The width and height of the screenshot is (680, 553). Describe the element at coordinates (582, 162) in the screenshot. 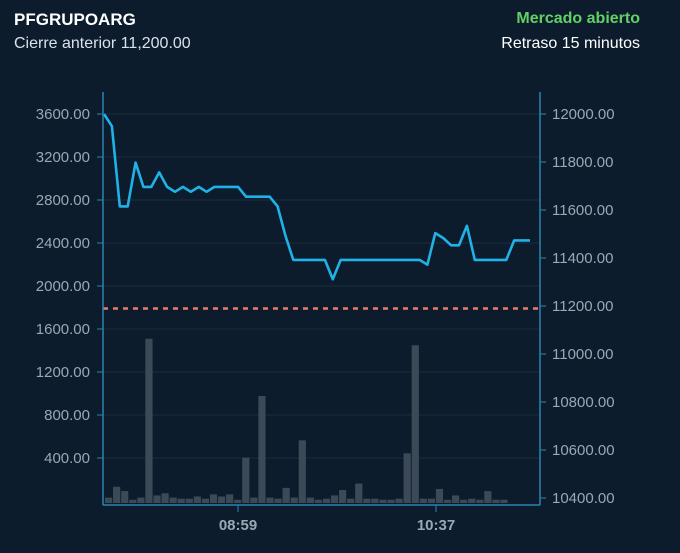

I see `right-tick-label: 11800.00` at that location.